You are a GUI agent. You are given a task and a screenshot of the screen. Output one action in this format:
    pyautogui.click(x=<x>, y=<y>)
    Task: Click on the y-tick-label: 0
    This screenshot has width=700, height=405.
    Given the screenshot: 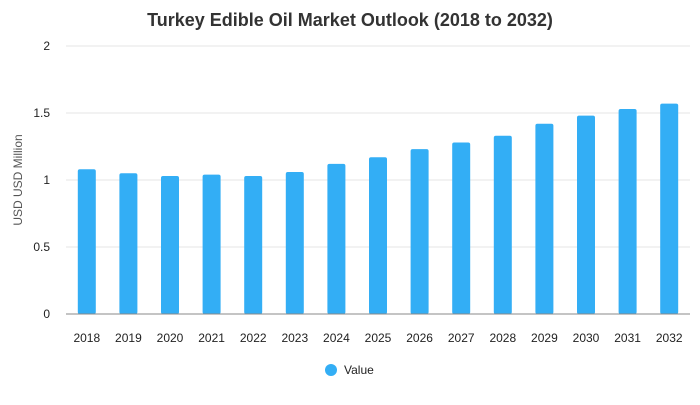 What is the action you would take?
    pyautogui.click(x=46, y=314)
    